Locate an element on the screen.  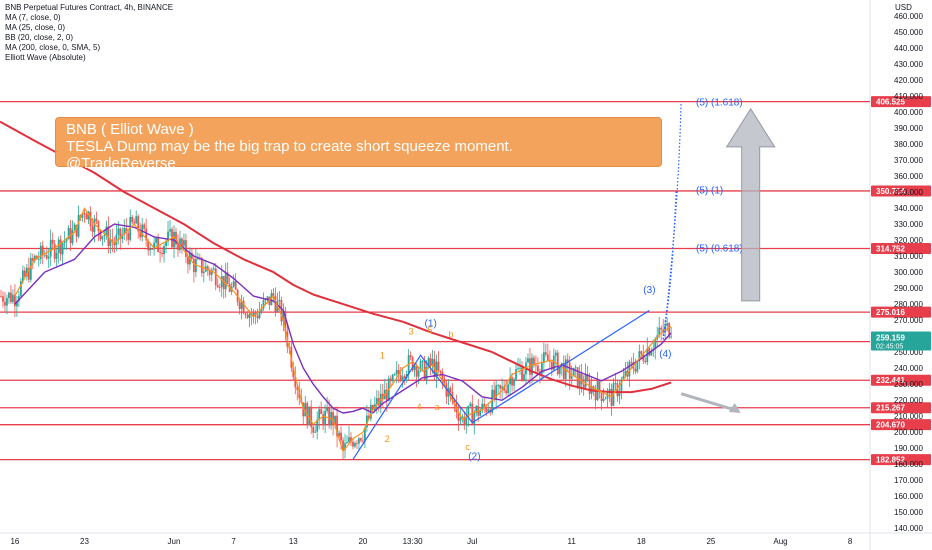
currency-label: USD is located at coordinates (903, 7).